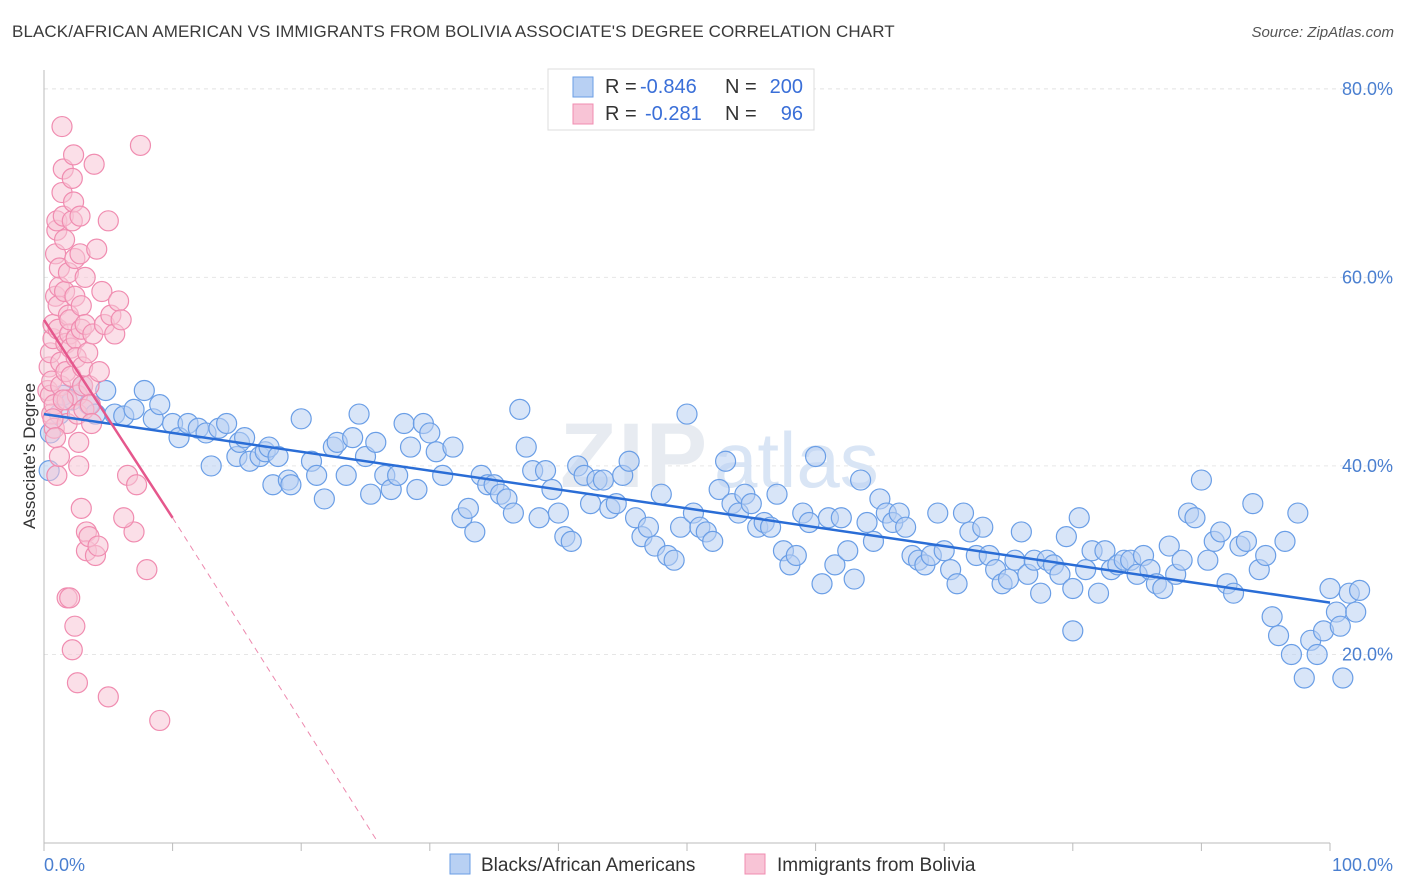 Image resolution: width=1406 pixels, height=892 pixels. What do you see at coordinates (1367, 277) in the screenshot?
I see `y-tick-label-2: 60.0%` at bounding box center [1367, 277].